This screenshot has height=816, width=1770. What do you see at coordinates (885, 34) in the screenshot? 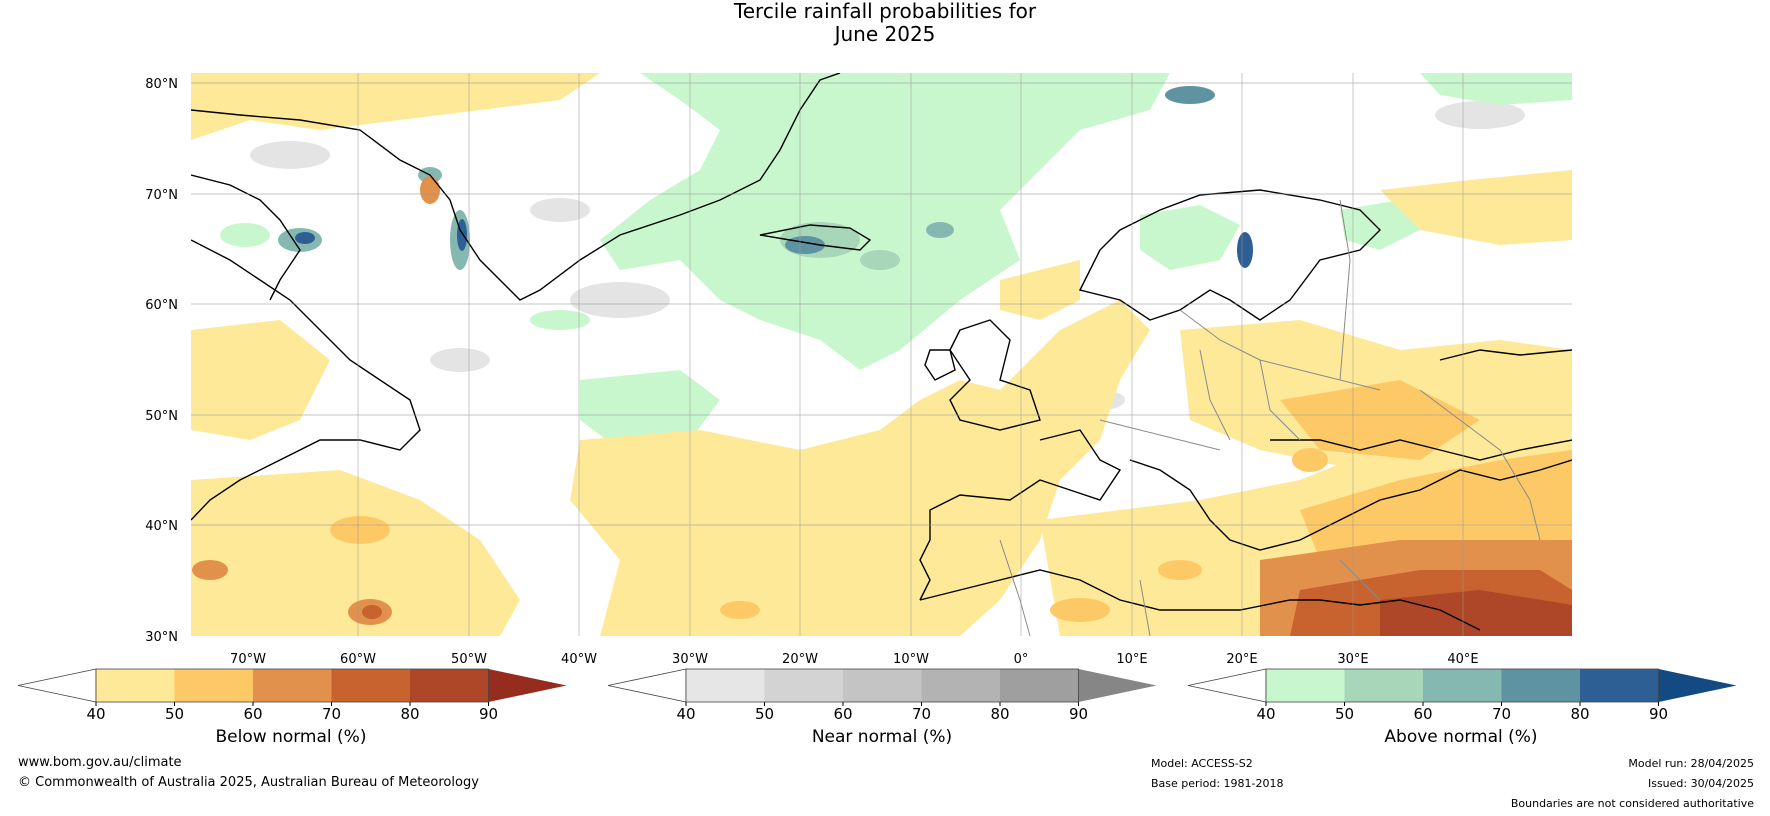
I see `title-line-2: June 2025` at bounding box center [885, 34].